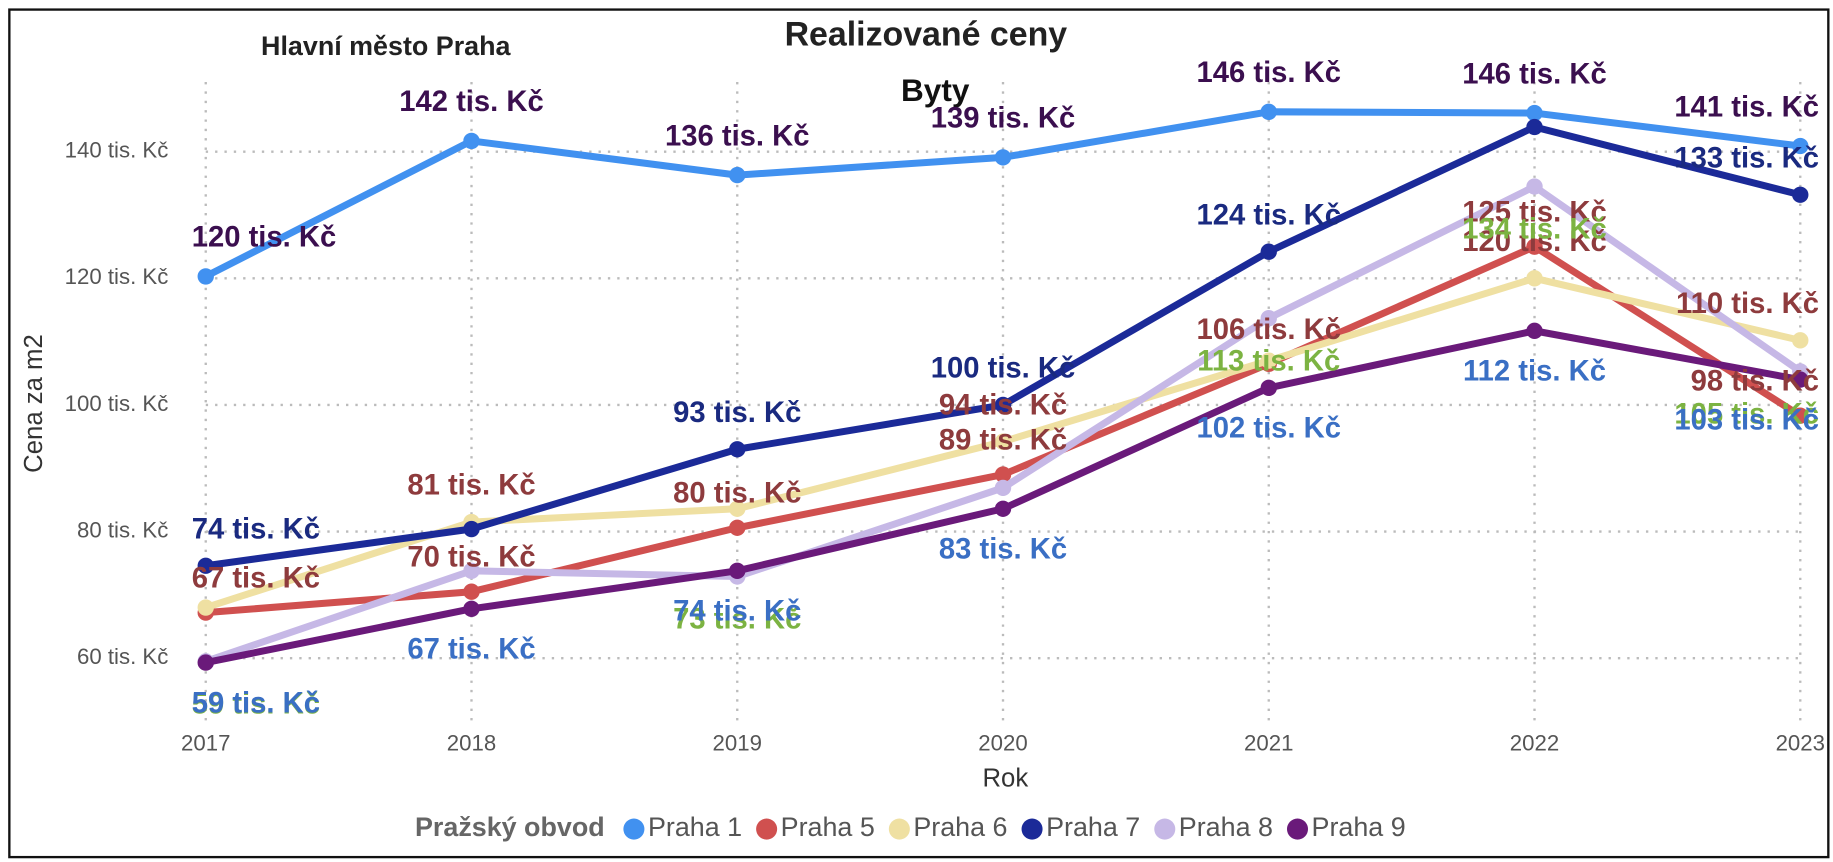 The height and width of the screenshot is (862, 1833). What do you see at coordinates (737, 136) in the screenshot?
I see `data-label: 136 tis. Kč` at bounding box center [737, 136].